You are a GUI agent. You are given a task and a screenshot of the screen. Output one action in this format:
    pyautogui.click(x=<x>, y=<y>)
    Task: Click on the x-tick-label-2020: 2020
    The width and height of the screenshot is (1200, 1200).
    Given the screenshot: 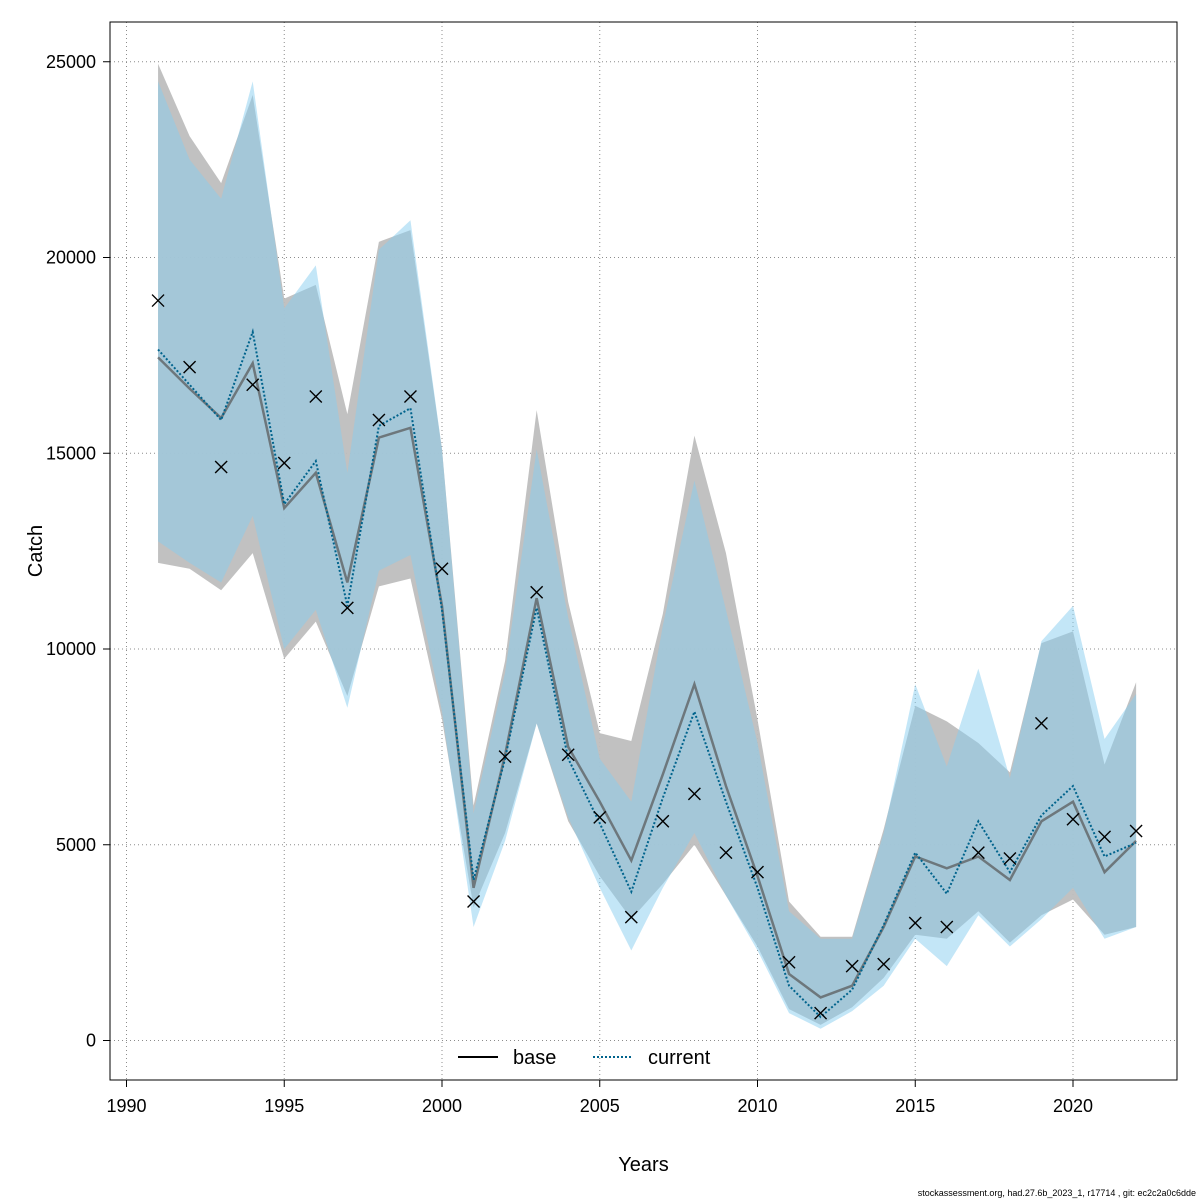 What is the action you would take?
    pyautogui.click(x=1073, y=1106)
    